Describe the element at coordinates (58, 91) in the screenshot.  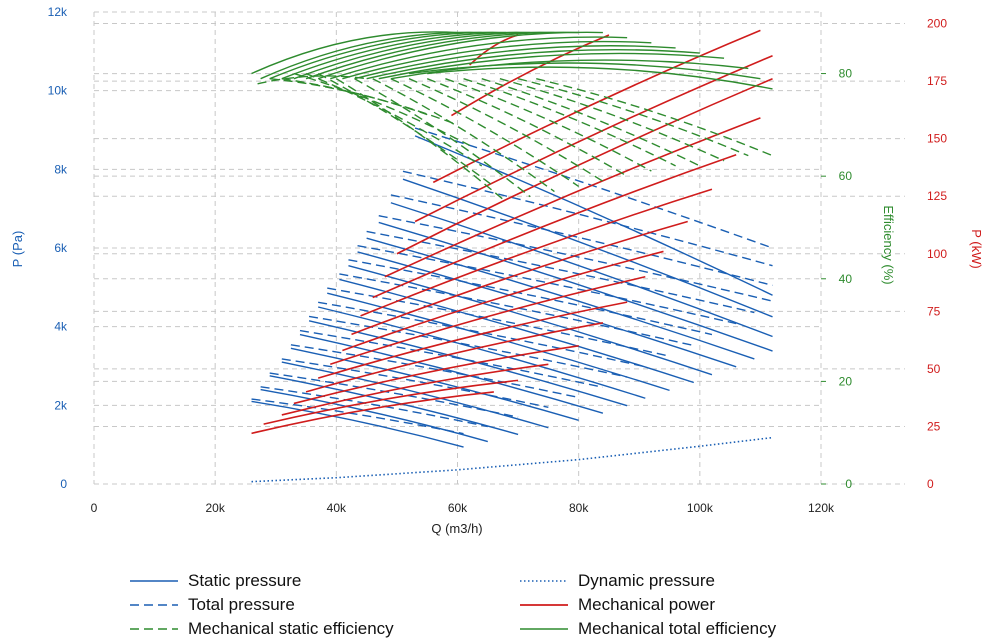
I see `y-left-tick-label: 10k` at that location.